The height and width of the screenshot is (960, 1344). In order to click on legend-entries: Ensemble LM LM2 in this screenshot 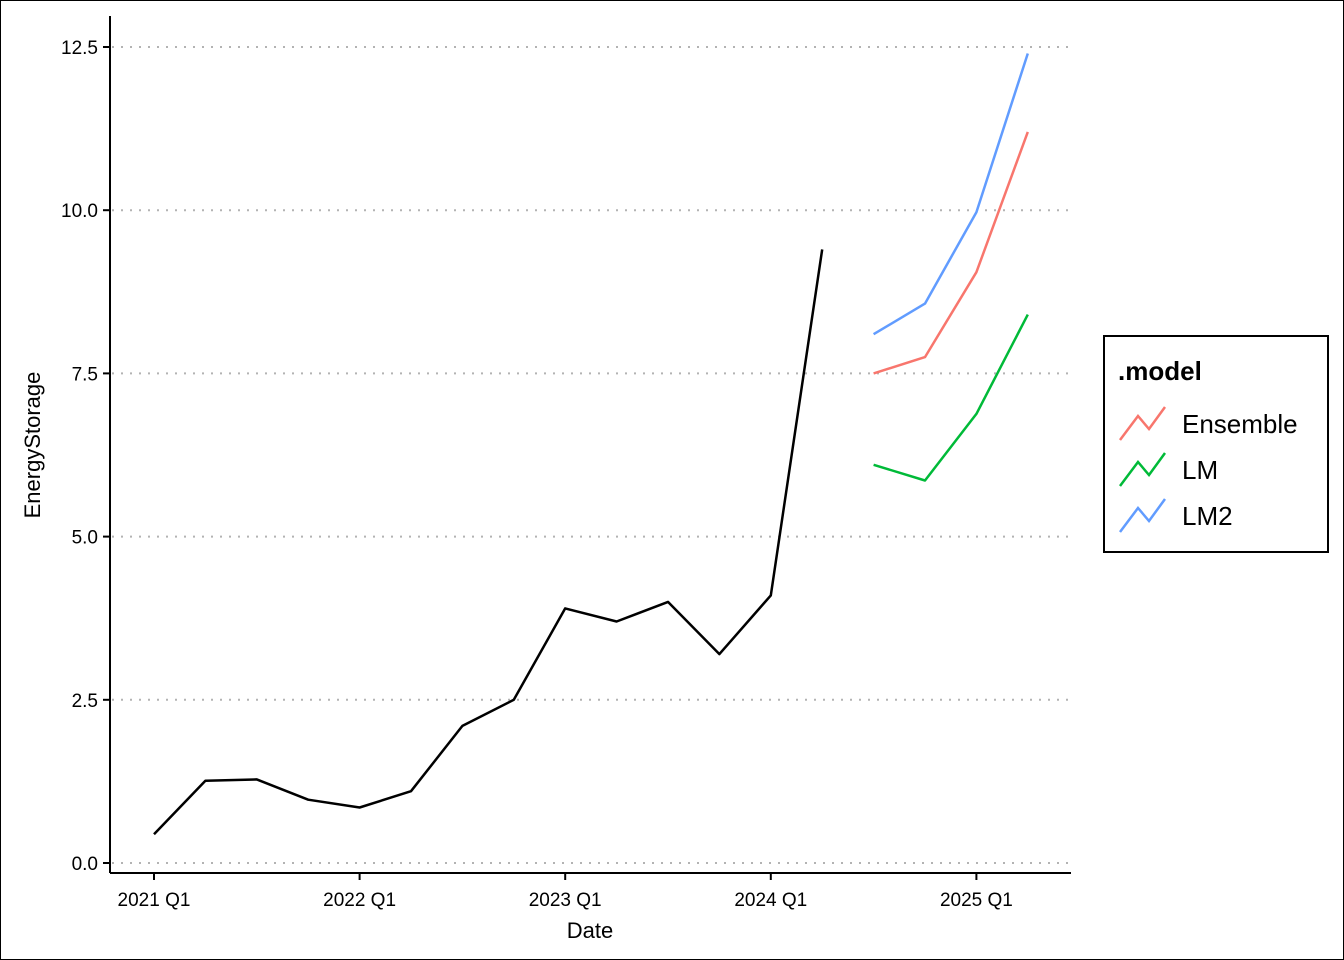, I will do `click(1208, 469)`.